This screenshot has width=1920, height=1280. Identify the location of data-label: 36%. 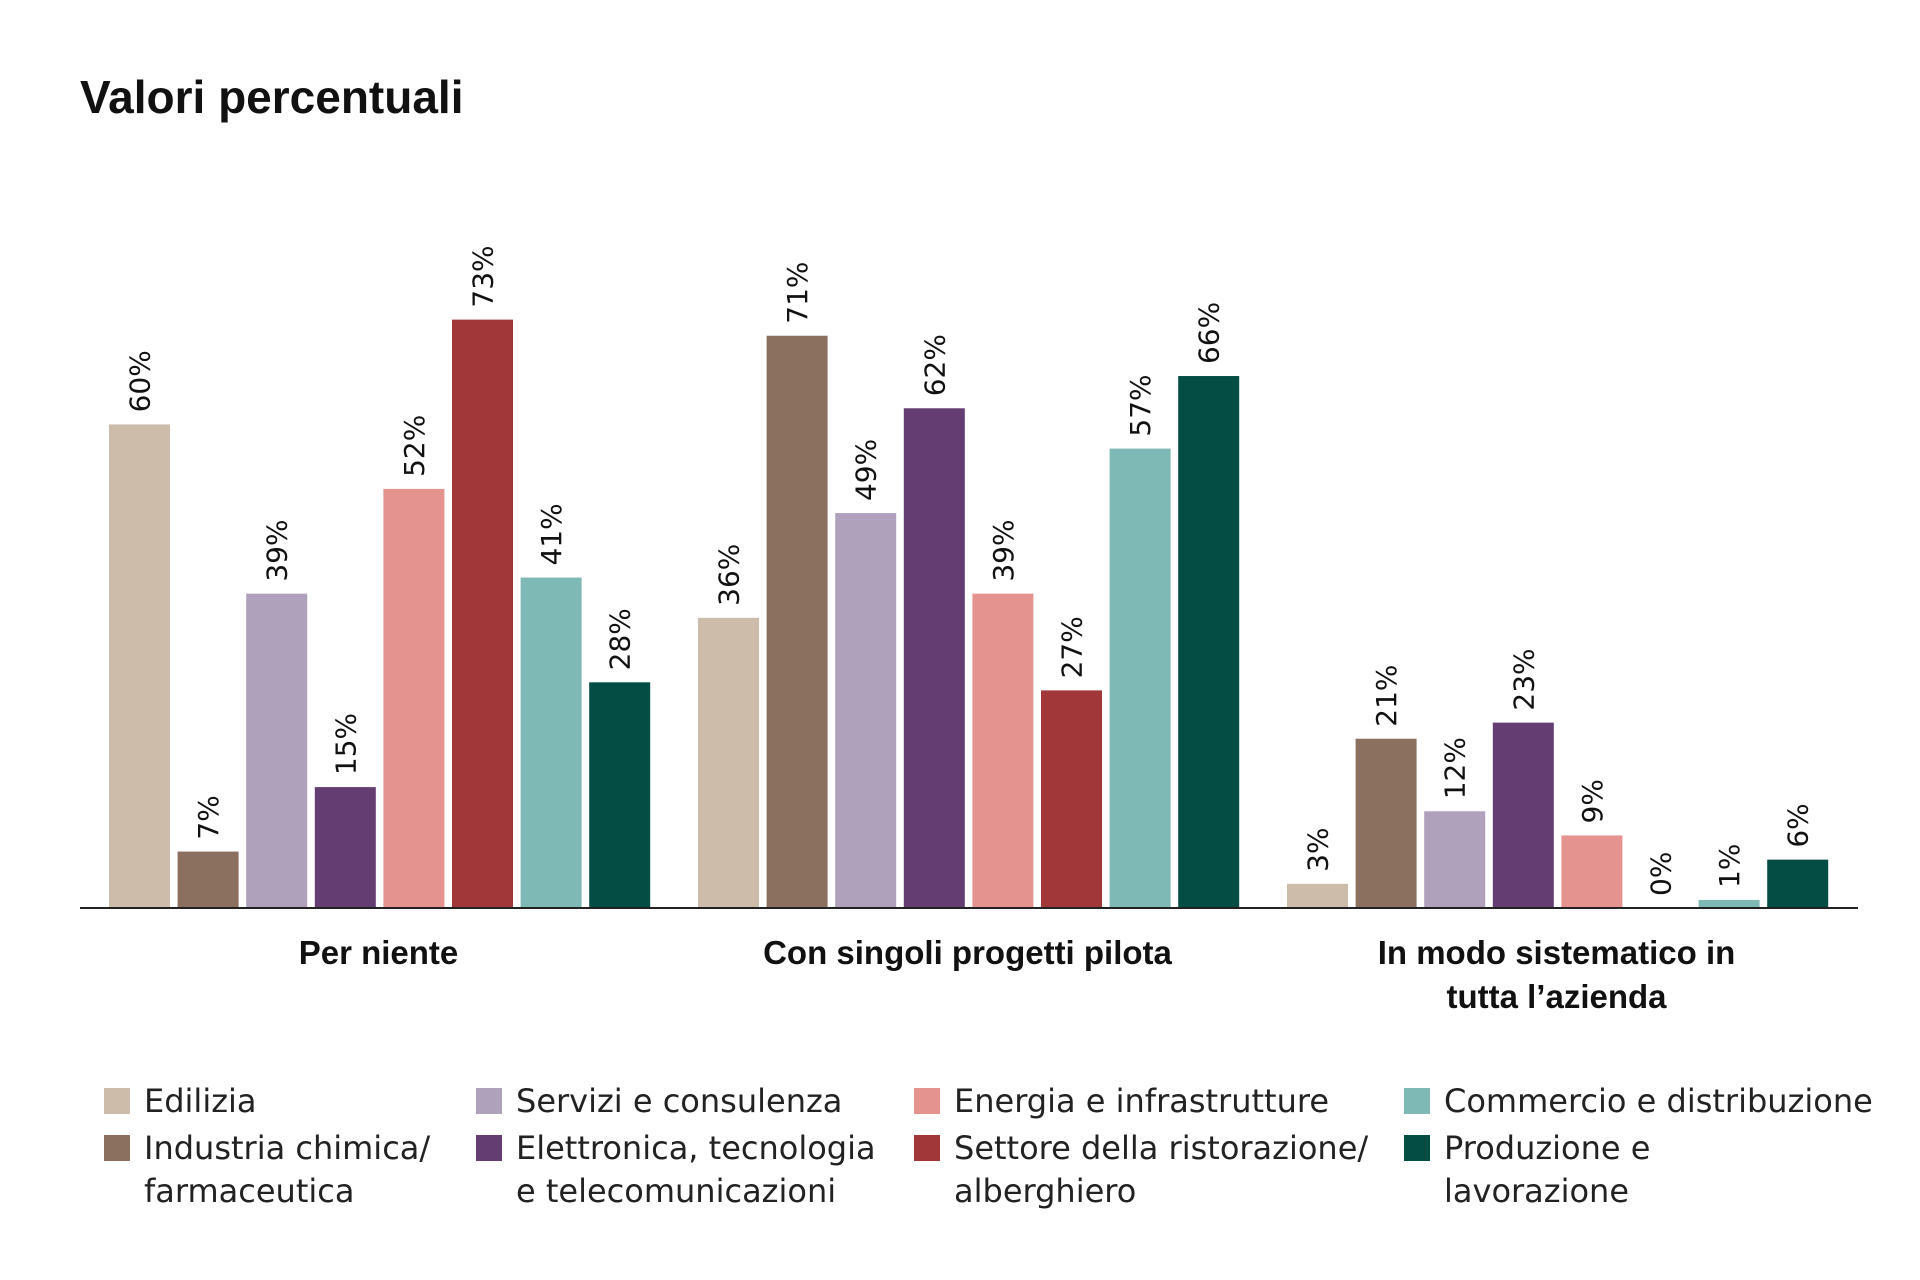
(729, 575).